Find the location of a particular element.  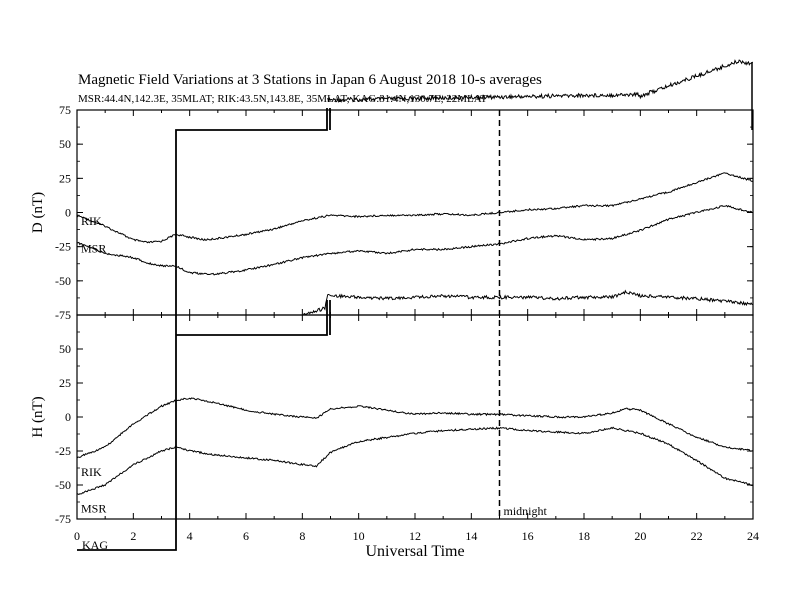

x-axis-label: Universal Time is located at coordinates (414, 551).